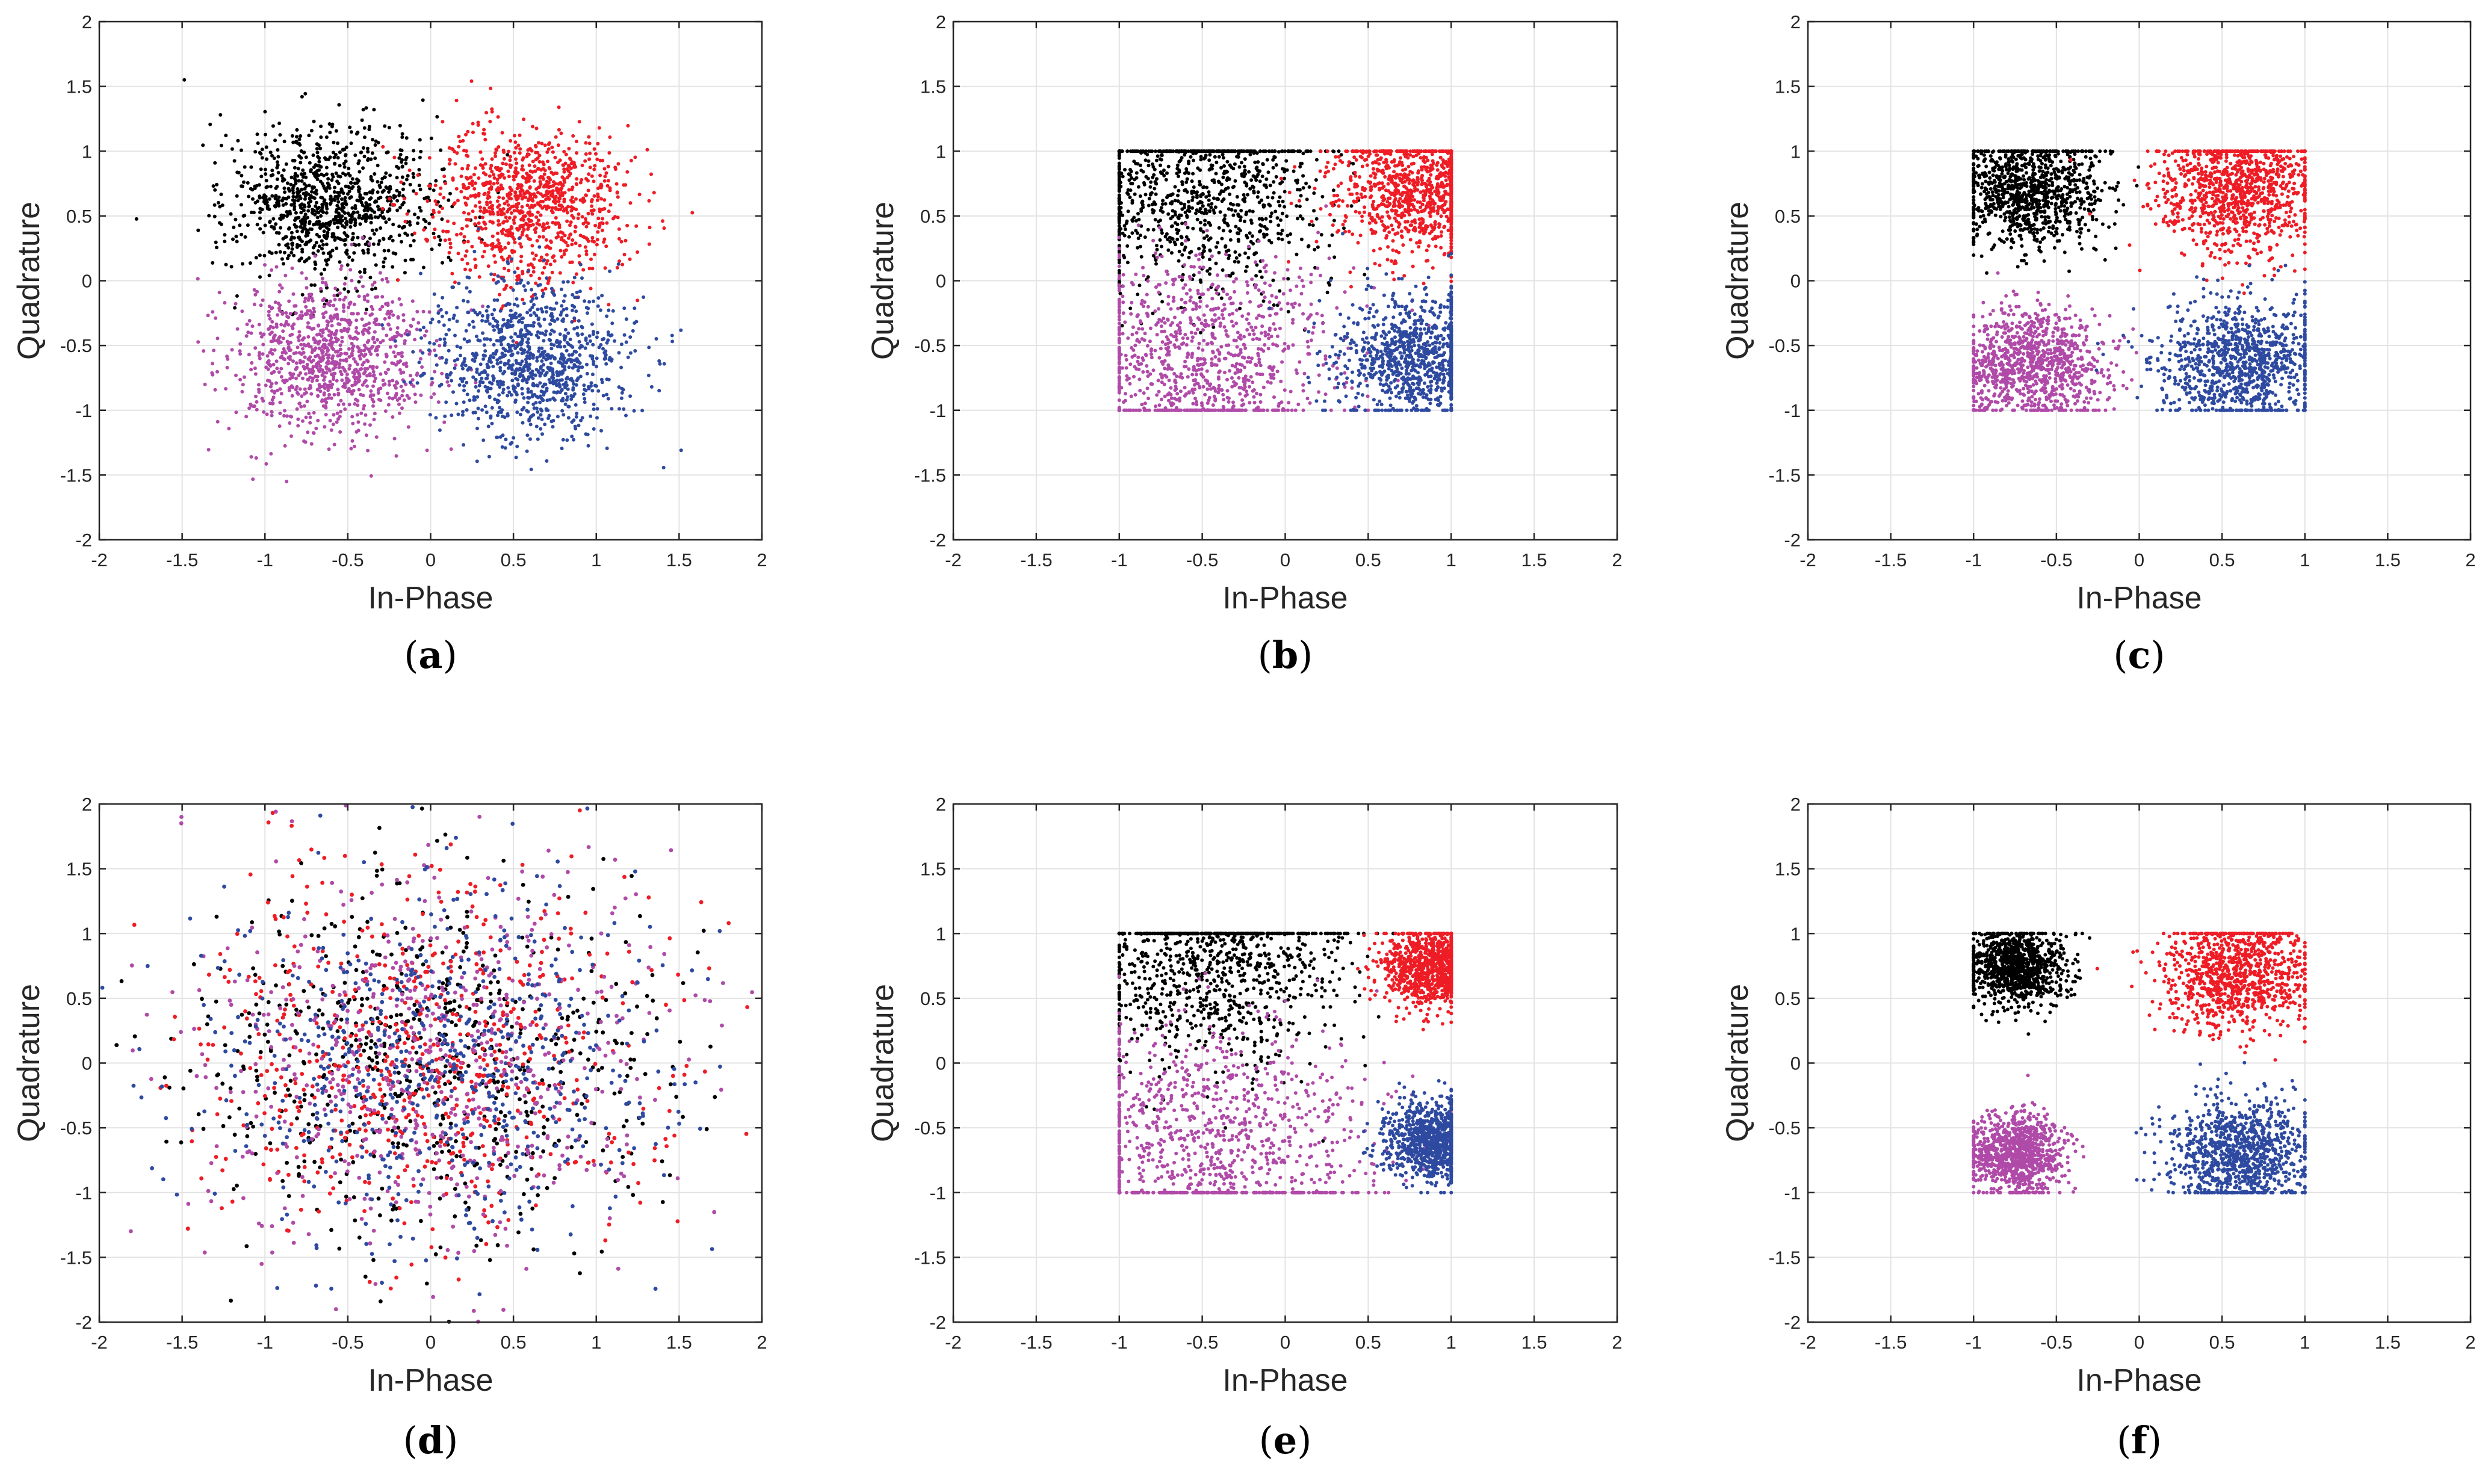 The height and width of the screenshot is (1484, 2491). Describe the element at coordinates (430, 655) in the screenshot. I see `panel-caption-letter: a` at that location.